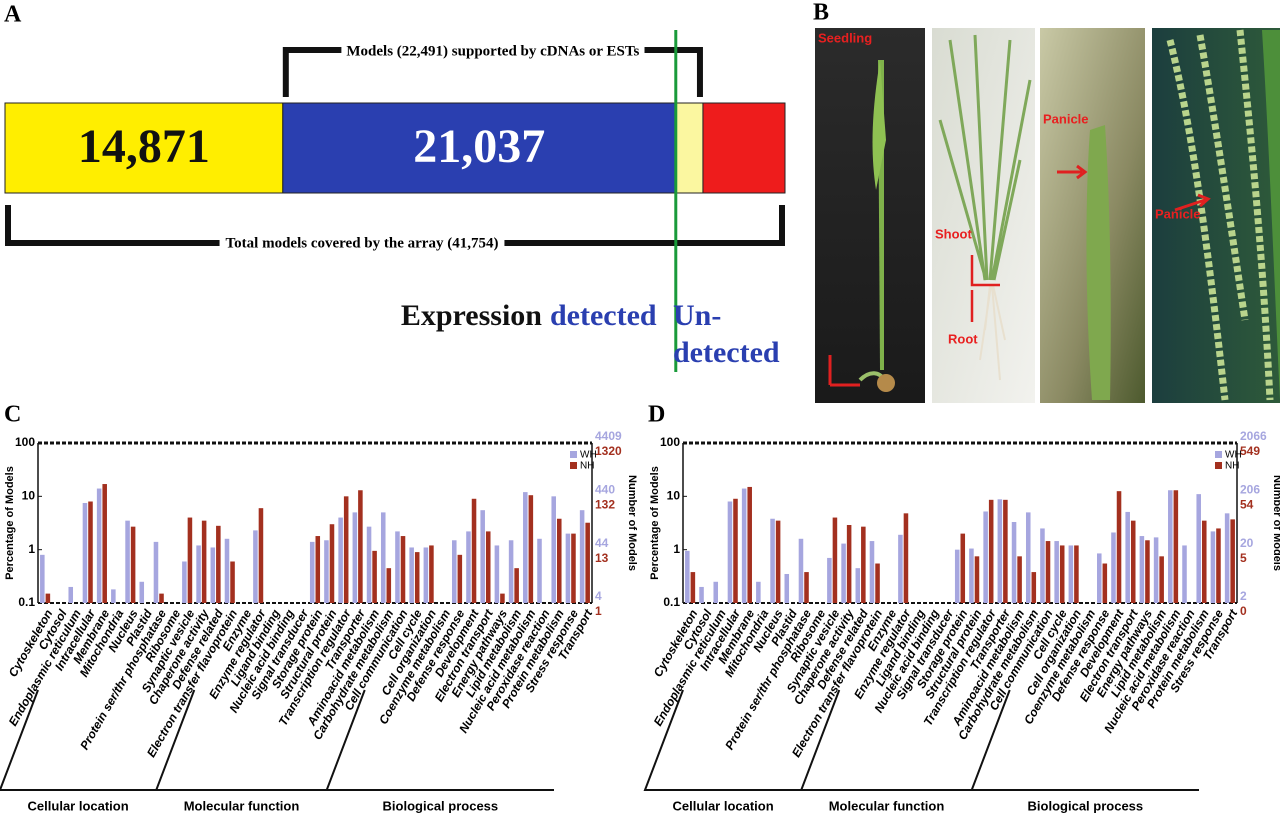  I want to click on y-axis-title: Percentage of Models, so click(10, 523).